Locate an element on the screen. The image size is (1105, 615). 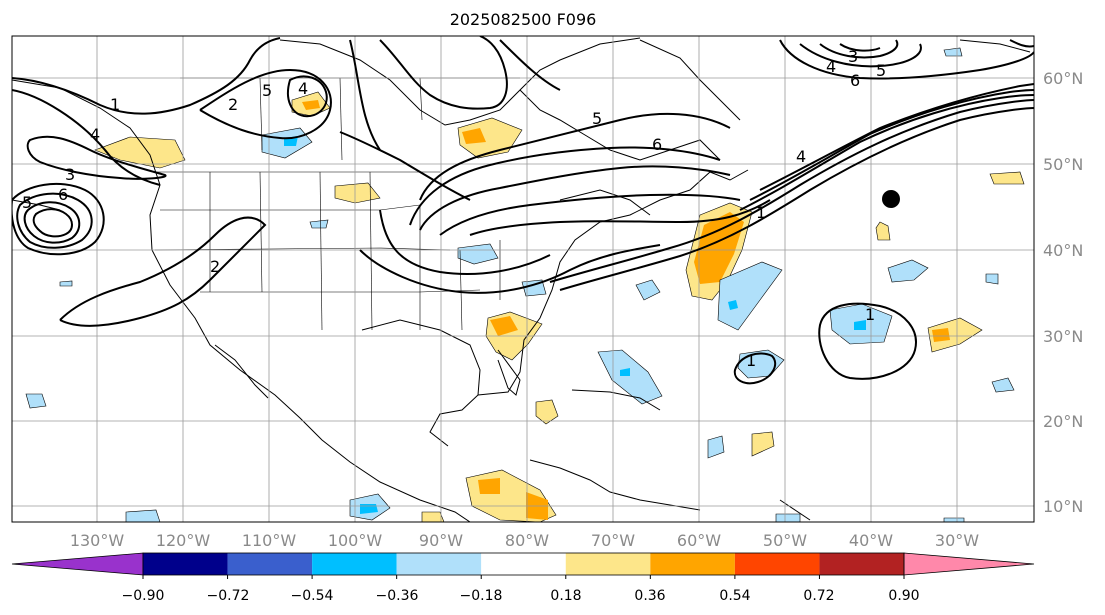
lon-label: 120°W is located at coordinates (183, 540).